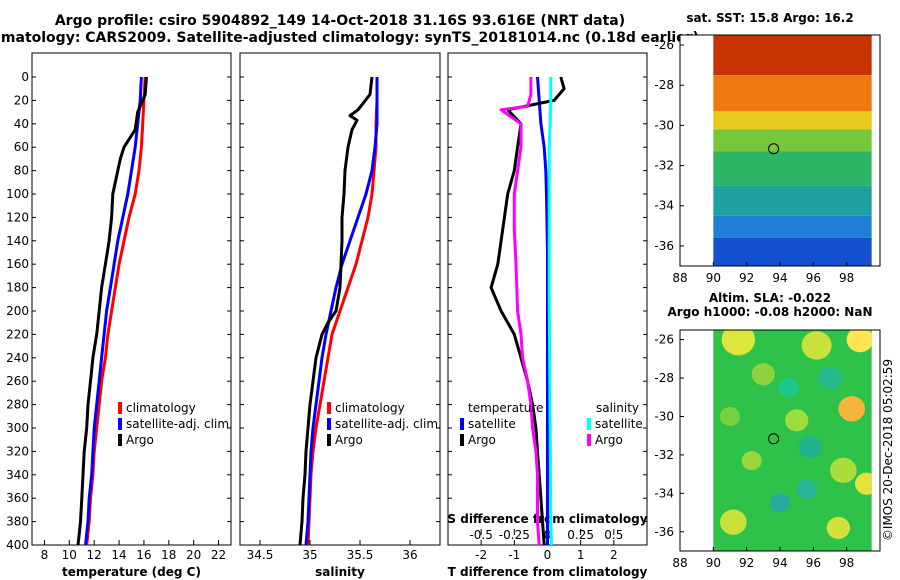 The image size is (900, 580). I want to click on map-title: sat. SST: 15.8 Argo: 16.2, so click(769, 18).